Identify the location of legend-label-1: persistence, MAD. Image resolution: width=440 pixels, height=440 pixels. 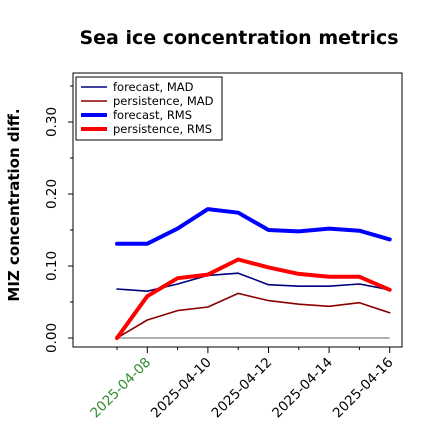
(163, 101).